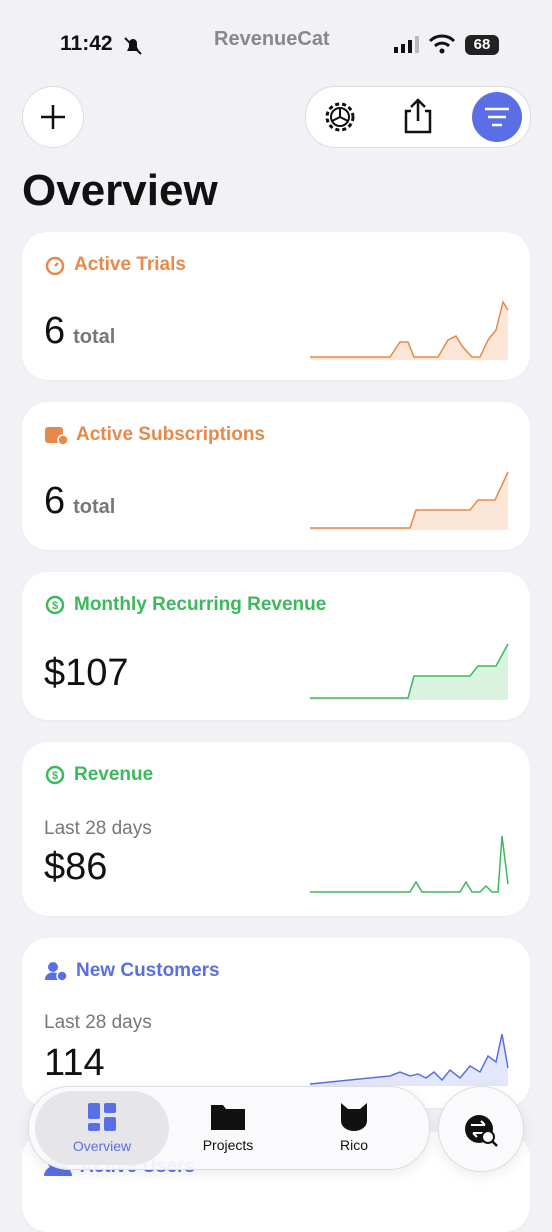  I want to click on card-title-text: Revenue, so click(114, 774).